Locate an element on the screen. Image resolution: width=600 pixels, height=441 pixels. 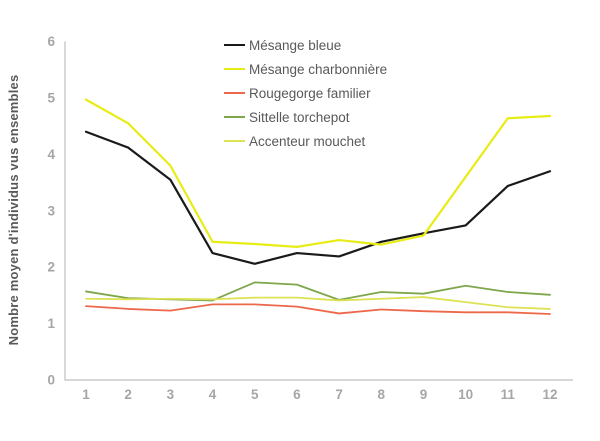
series-line-sittelle-torchepot is located at coordinates (318, 291).